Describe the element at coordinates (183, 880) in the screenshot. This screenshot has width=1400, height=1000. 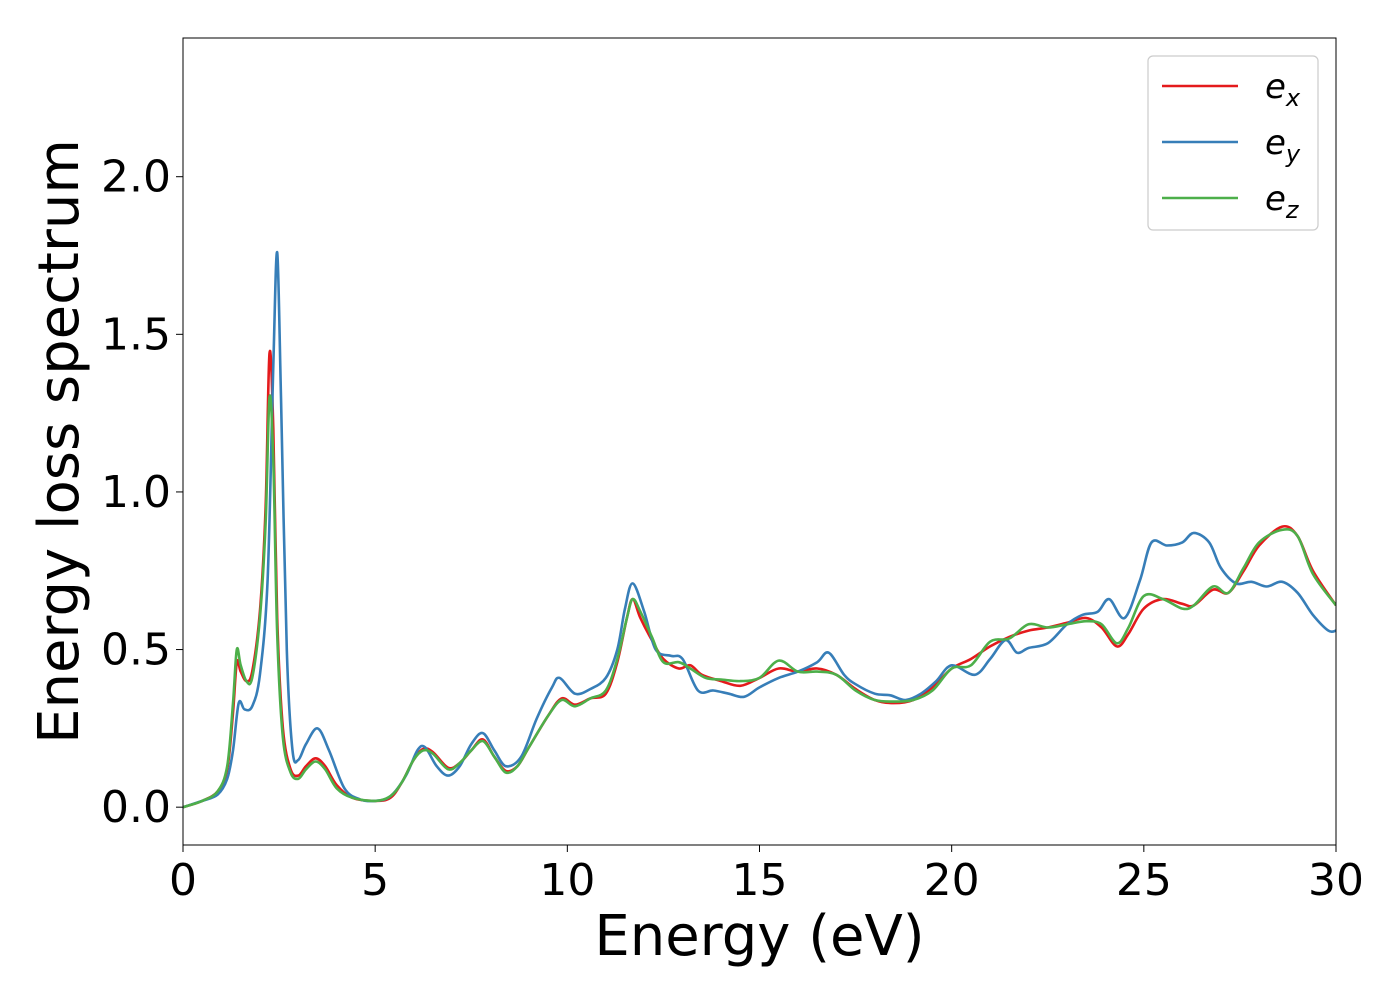
I see `x-tick-label: 0` at that location.